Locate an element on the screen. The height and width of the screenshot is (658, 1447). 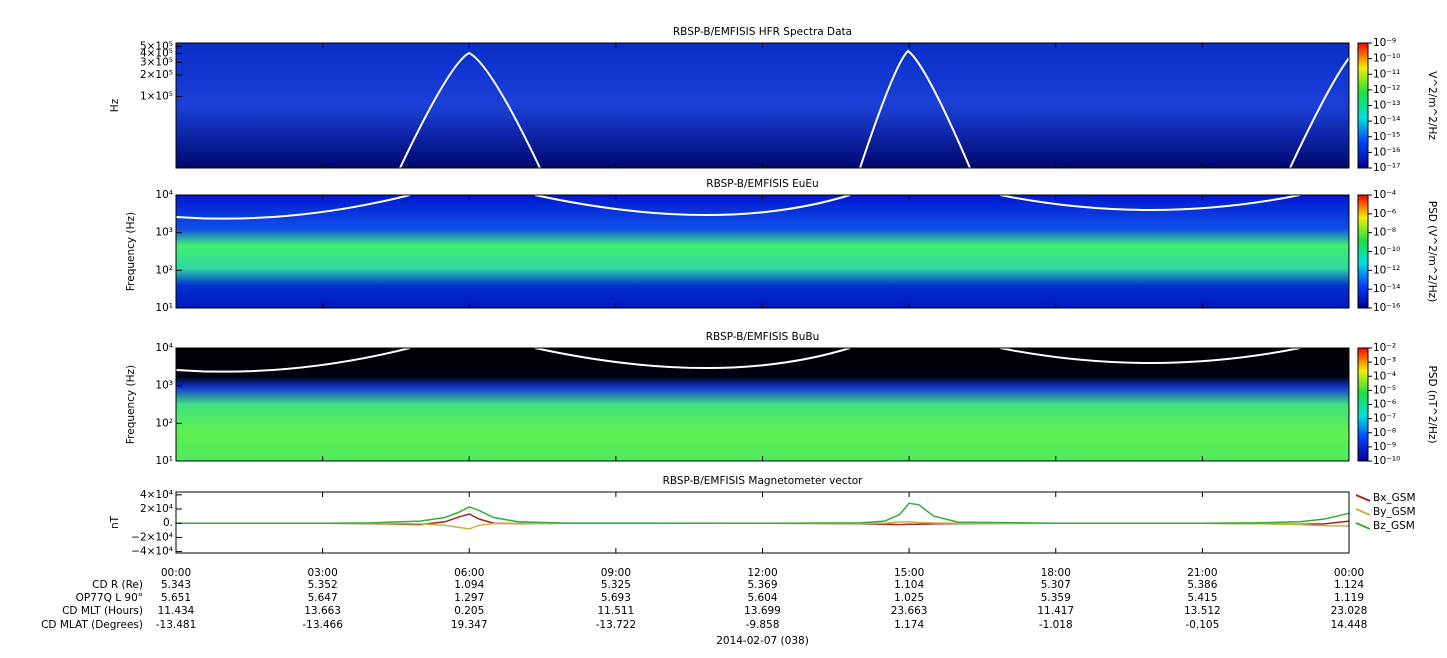
ephemeris-label: CD MLAT (Degrees) is located at coordinates (92, 625).